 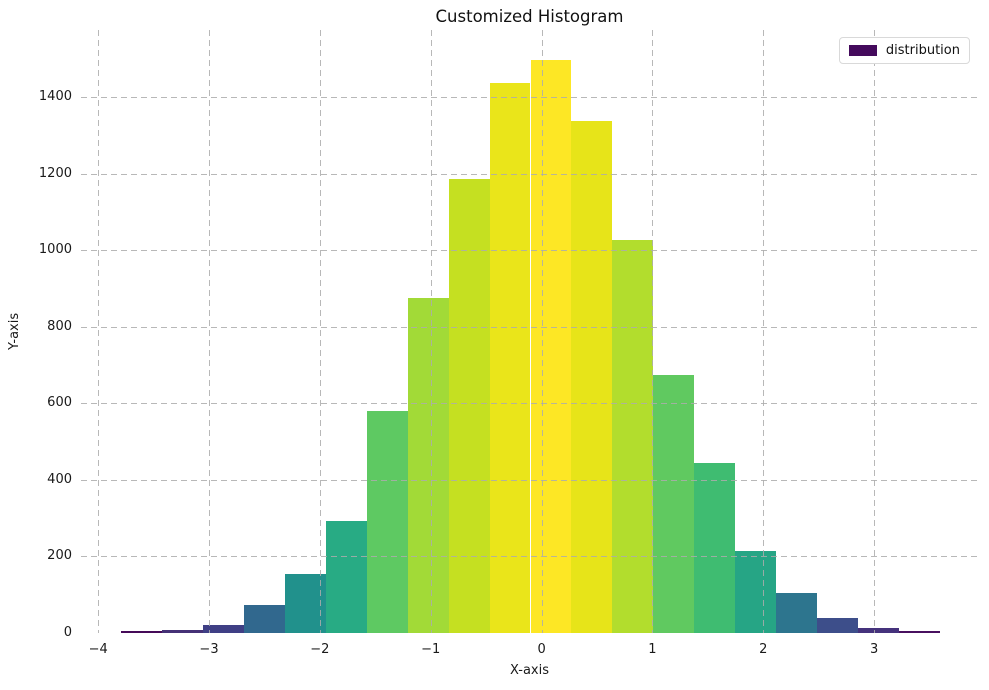 What do you see at coordinates (431, 649) in the screenshot?
I see `x-tick-label: −1` at bounding box center [431, 649].